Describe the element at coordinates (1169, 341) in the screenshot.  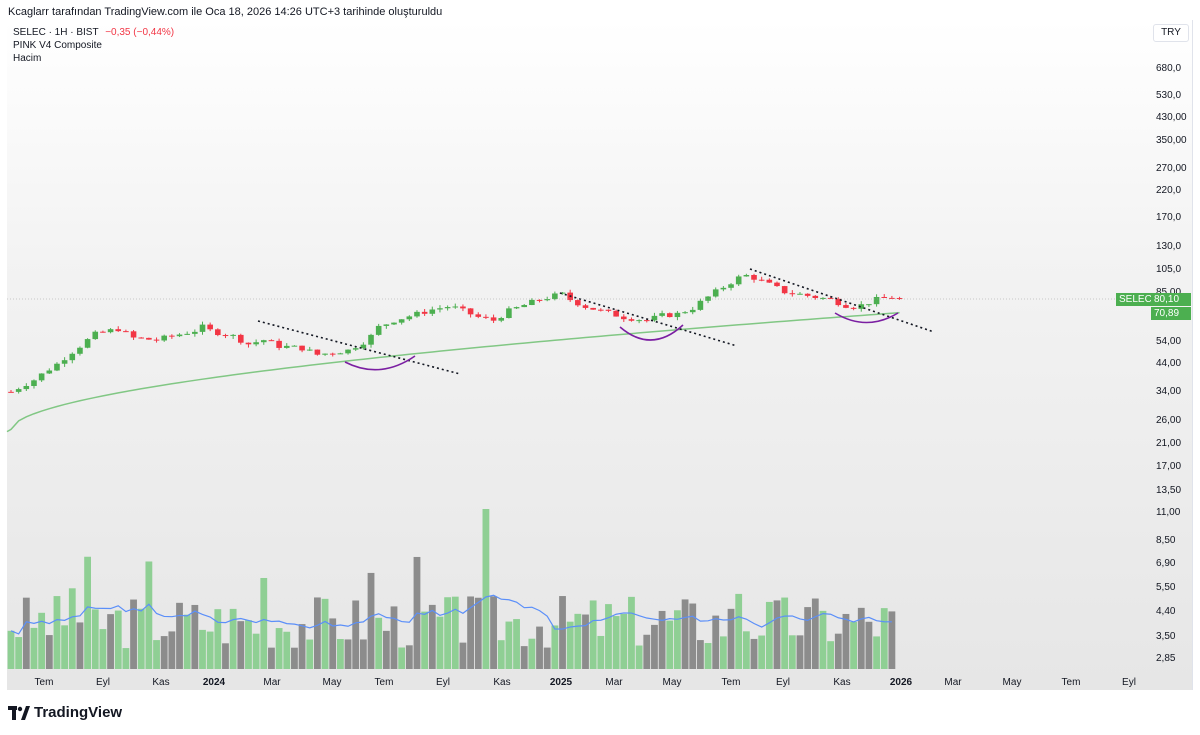
I see `price-tick-label: 54,00` at that location.